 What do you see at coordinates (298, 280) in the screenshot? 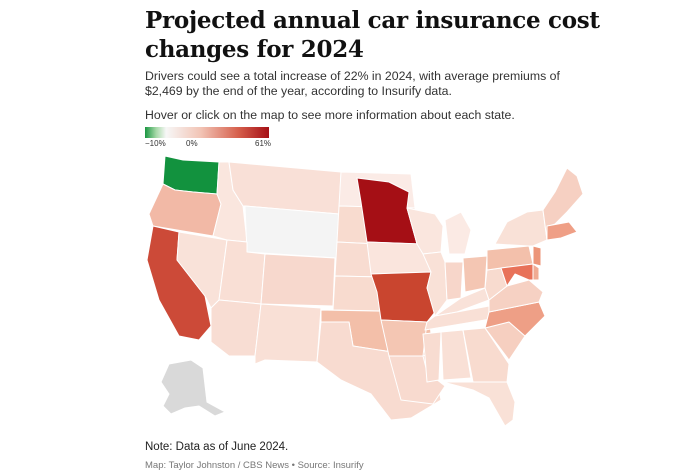
I see `state-CO` at bounding box center [298, 280].